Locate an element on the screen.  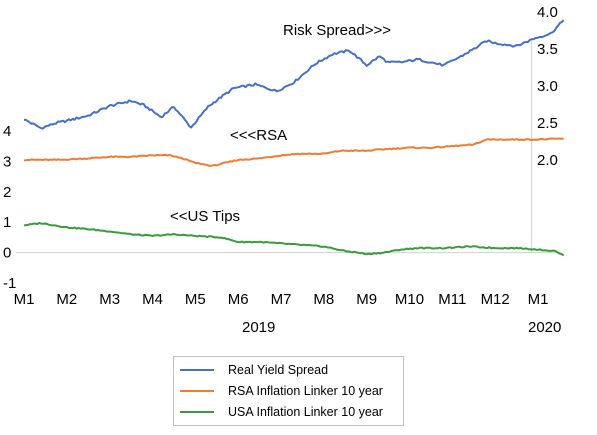
x-tick-label: M11 is located at coordinates (452, 299).